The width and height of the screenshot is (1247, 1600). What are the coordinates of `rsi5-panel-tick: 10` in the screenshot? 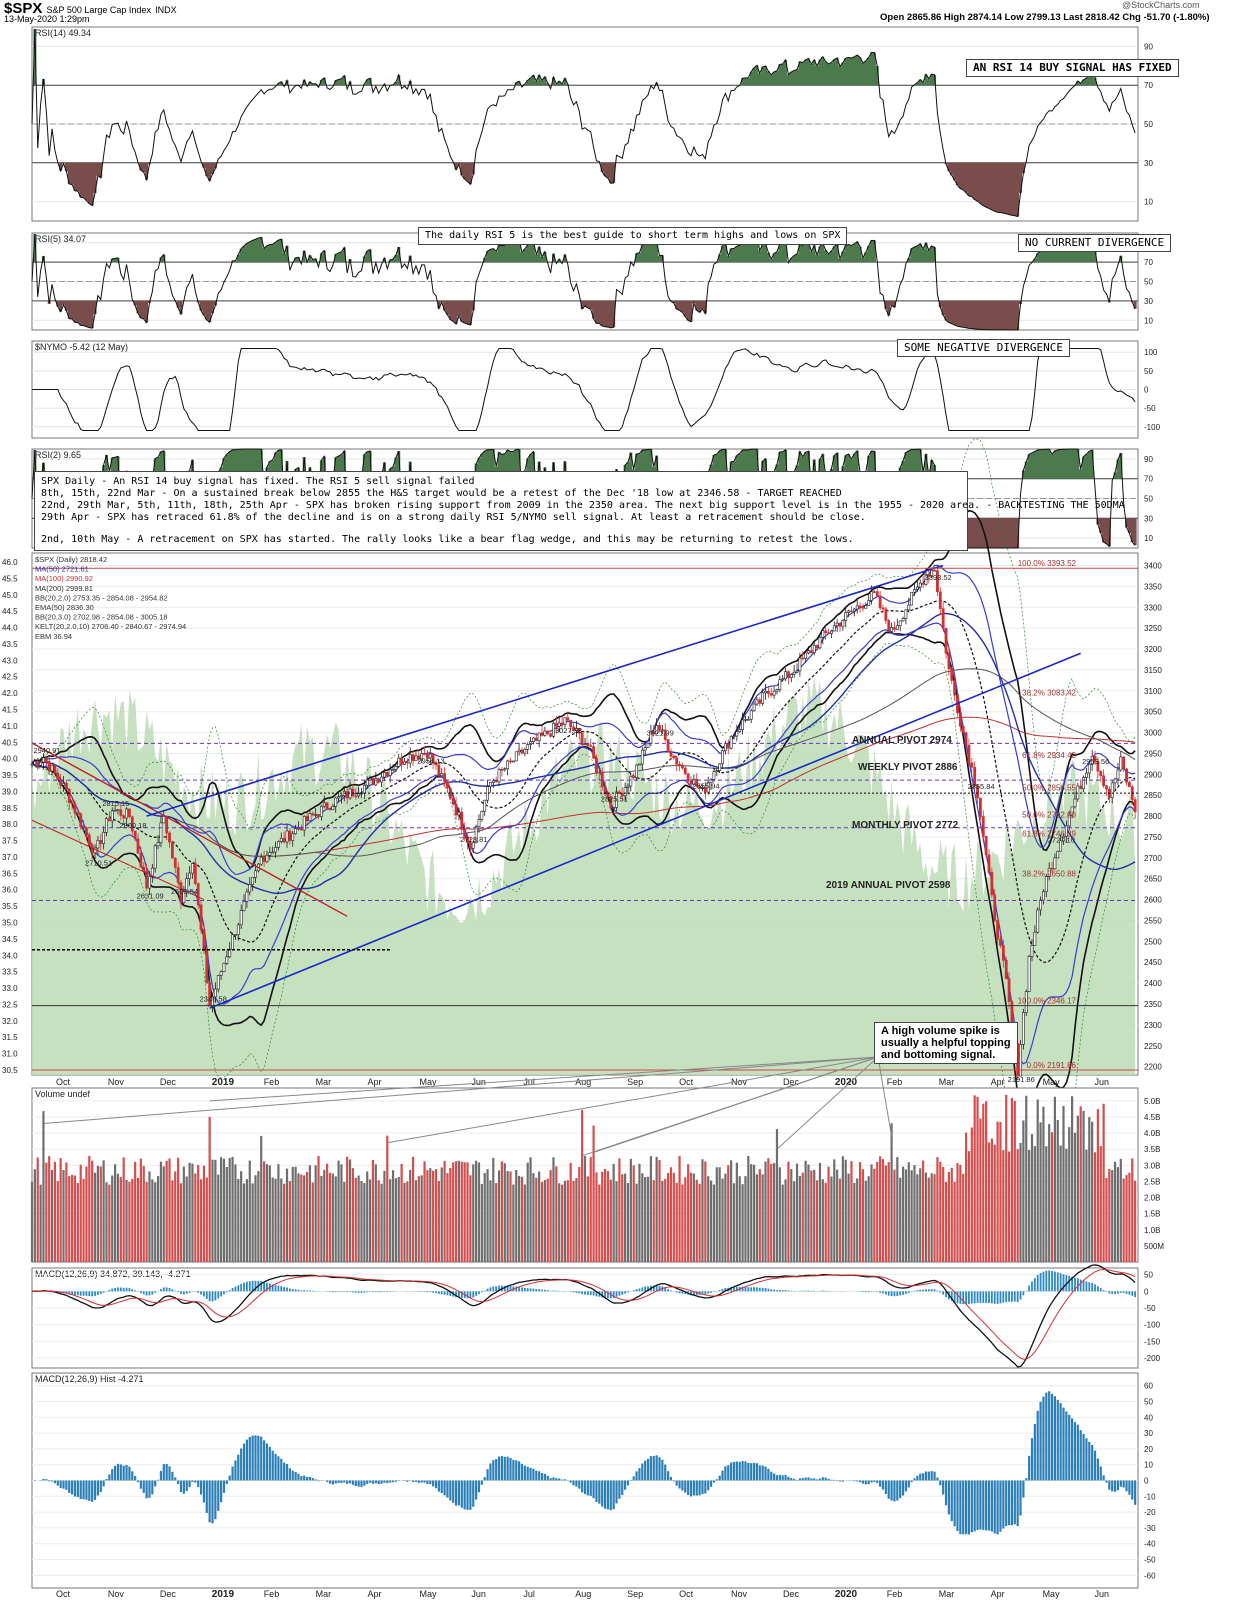 It's located at (1148, 320).